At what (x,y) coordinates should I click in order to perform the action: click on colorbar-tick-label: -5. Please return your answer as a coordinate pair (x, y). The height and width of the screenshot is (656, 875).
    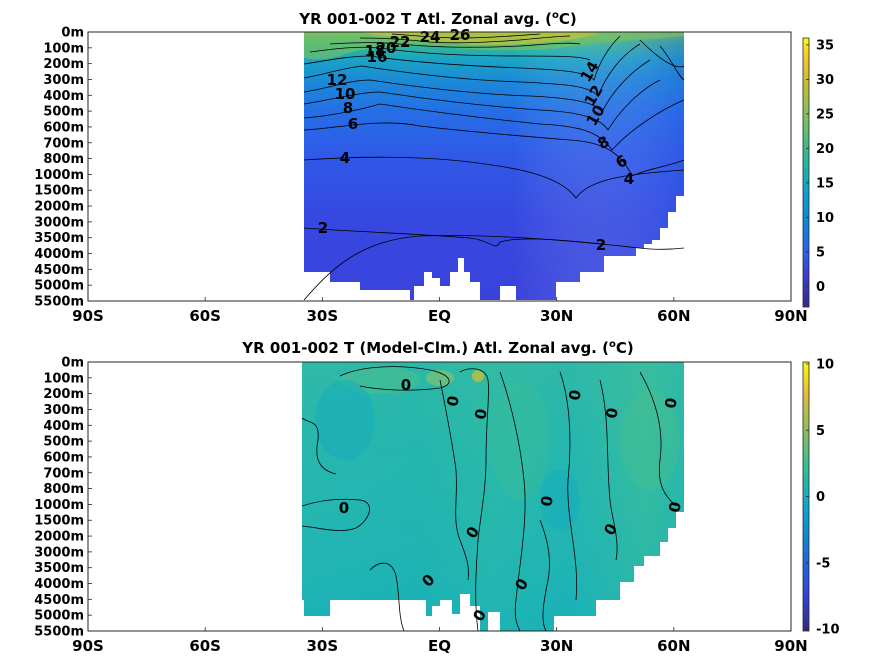
    Looking at the image, I should click on (823, 563).